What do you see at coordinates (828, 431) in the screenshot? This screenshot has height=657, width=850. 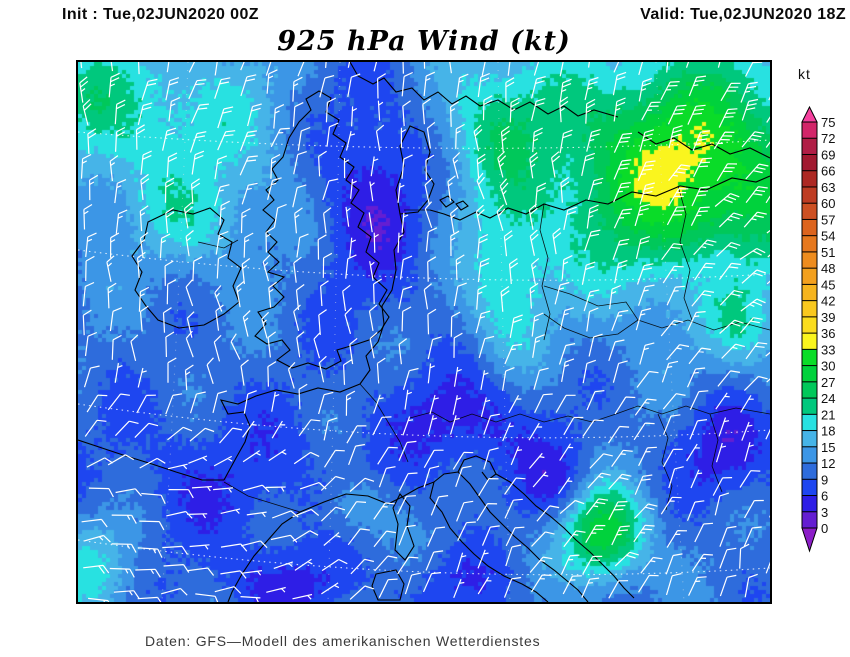 I see `legend-tick-label: 18` at bounding box center [828, 431].